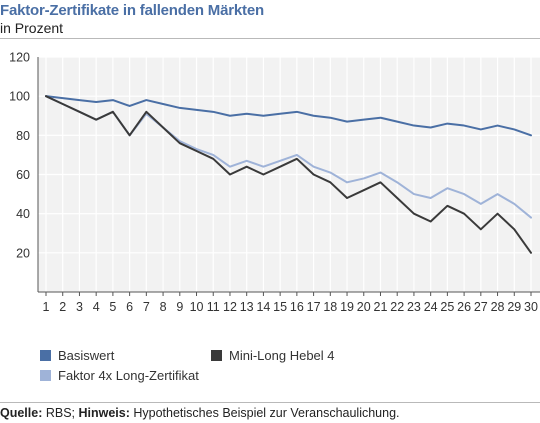  Describe the element at coordinates (19, 97) in the screenshot. I see `y-tick-label-100: 100` at that location.